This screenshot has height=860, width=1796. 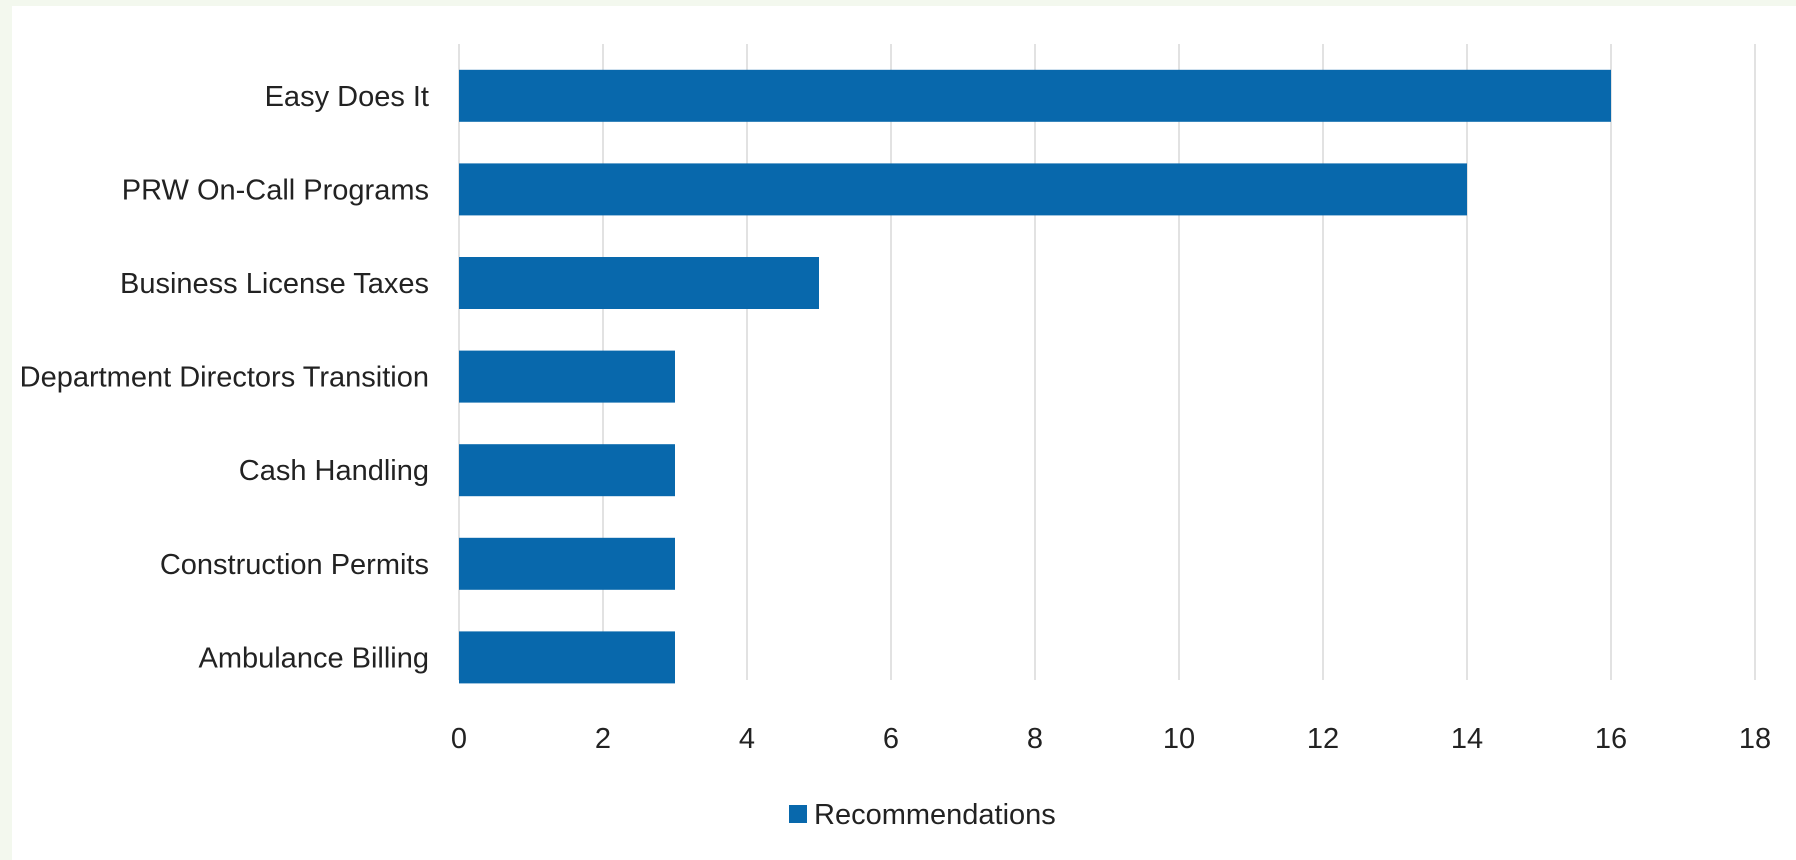 I want to click on bar-construction-permits, so click(x=567, y=563).